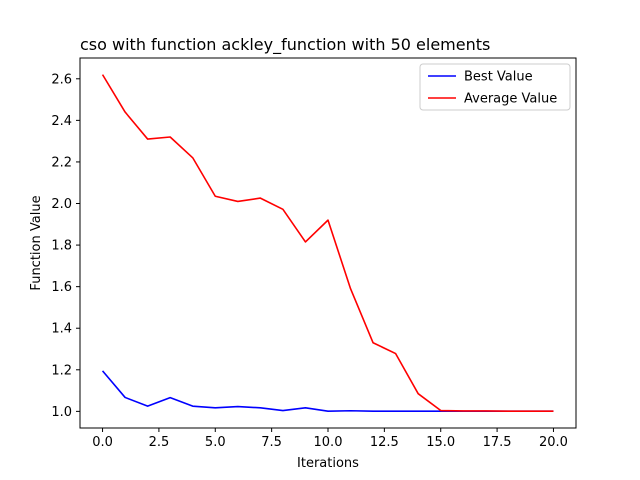 This screenshot has height=480, width=640. I want to click on x-tick-label: 15.0, so click(440, 442).